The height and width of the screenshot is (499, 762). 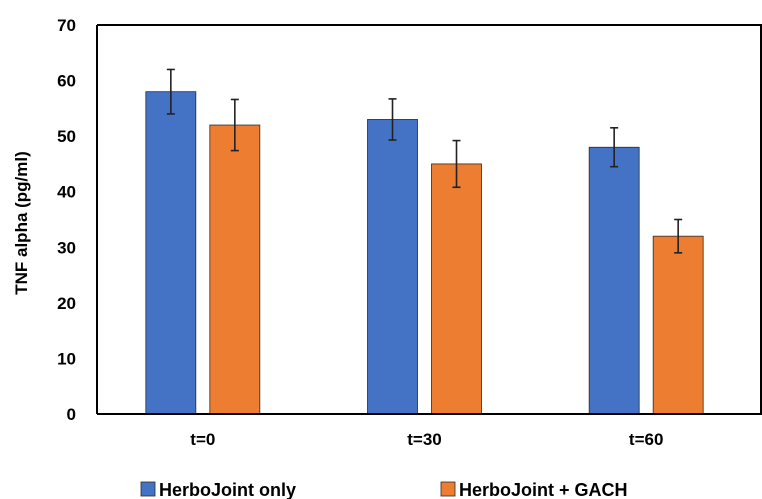 What do you see at coordinates (66, 247) in the screenshot?
I see `y-tick-label: 30` at bounding box center [66, 247].